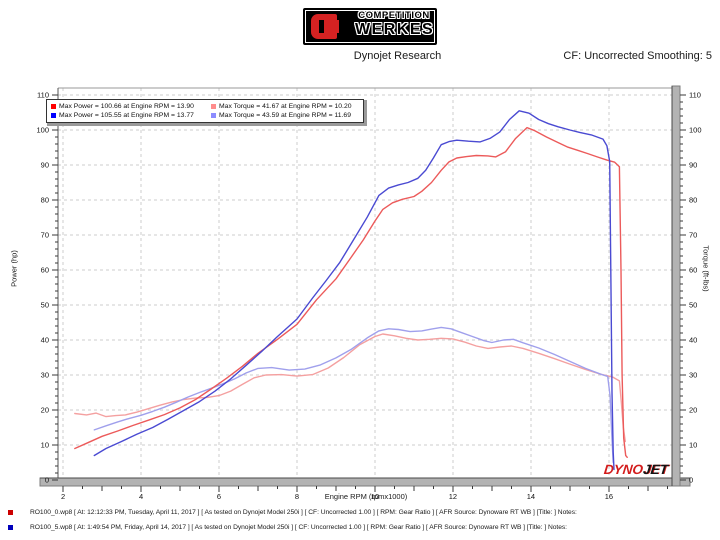 The image size is (720, 540). I want to click on x-axis-label-rpm: Engine RPM (rpmx1000), so click(366, 496).